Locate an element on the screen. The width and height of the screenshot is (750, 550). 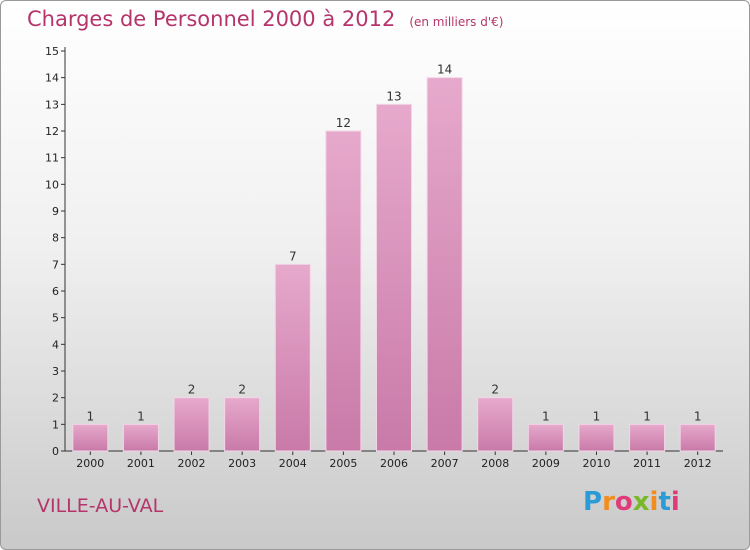
x-tick-label: 2005 is located at coordinates (343, 463).